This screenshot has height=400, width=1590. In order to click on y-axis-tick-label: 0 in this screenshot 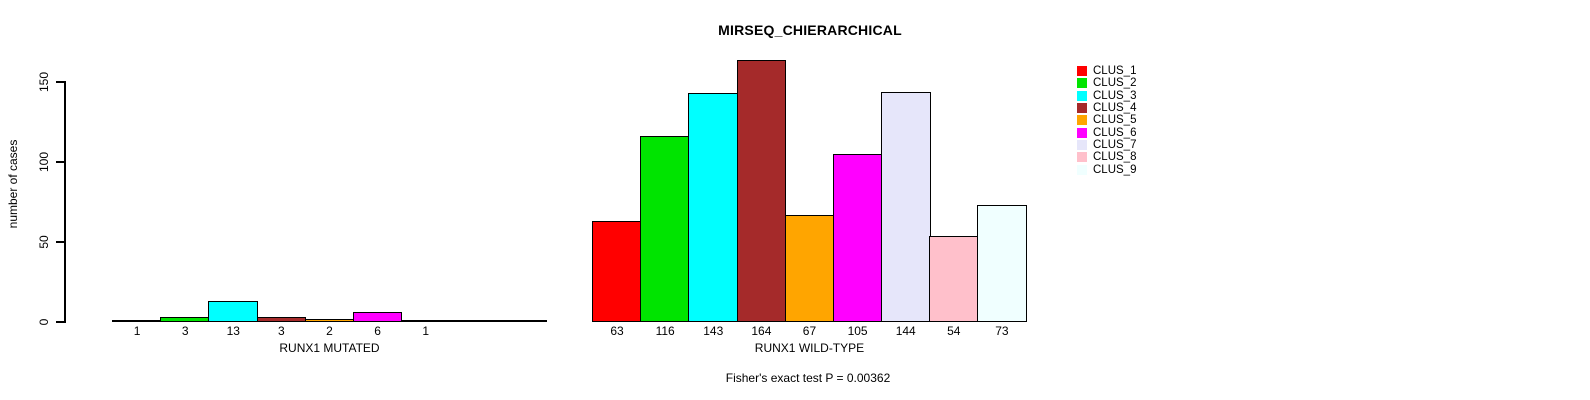, I will do `click(44, 322)`.